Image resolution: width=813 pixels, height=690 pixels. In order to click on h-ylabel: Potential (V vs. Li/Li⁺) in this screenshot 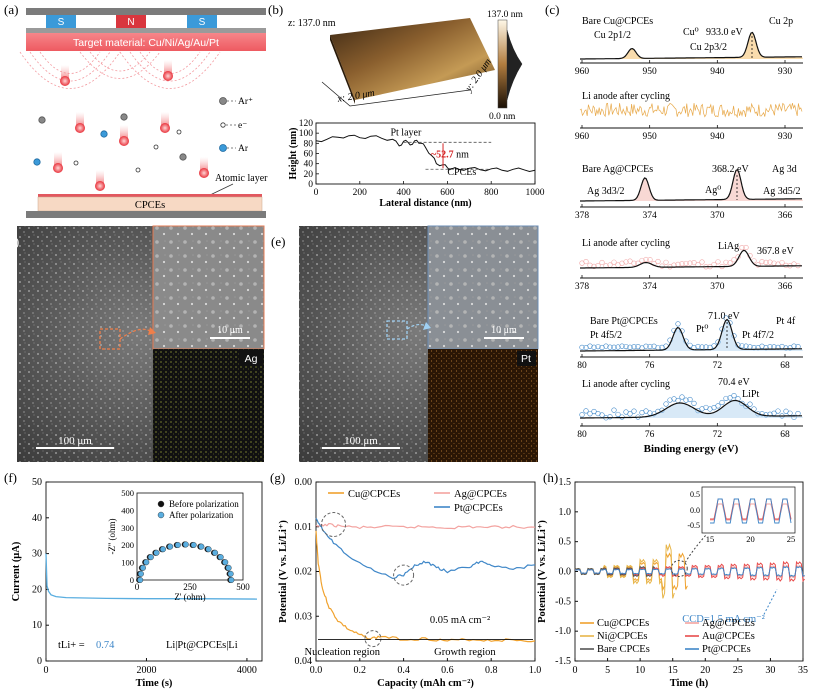, I will do `click(542, 571)`.